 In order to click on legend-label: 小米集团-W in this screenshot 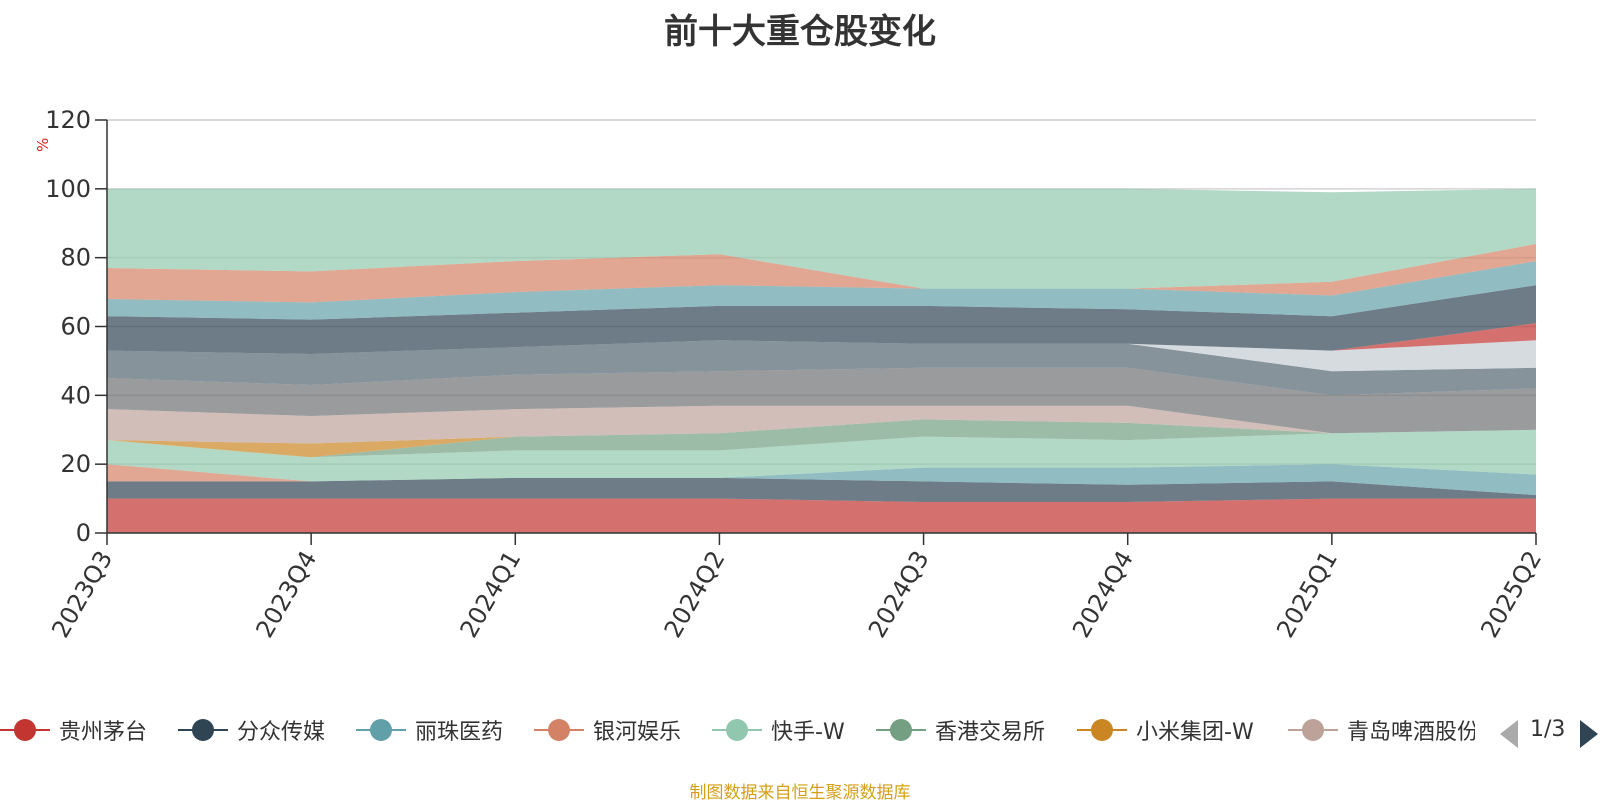, I will do `click(1195, 732)`.